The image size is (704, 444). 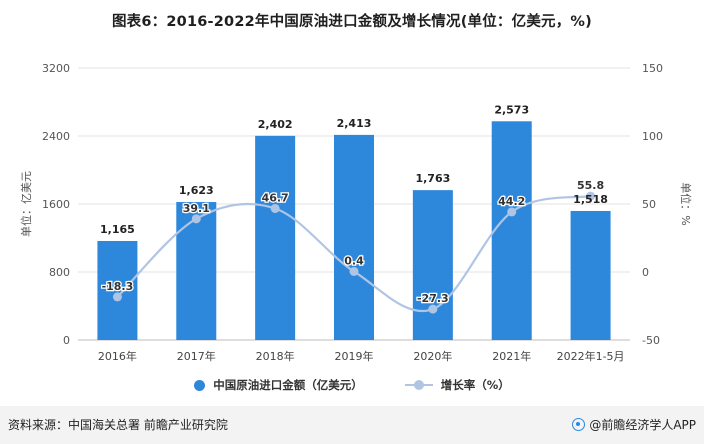 I want to click on bar-value-label: 2,402, so click(x=275, y=124).